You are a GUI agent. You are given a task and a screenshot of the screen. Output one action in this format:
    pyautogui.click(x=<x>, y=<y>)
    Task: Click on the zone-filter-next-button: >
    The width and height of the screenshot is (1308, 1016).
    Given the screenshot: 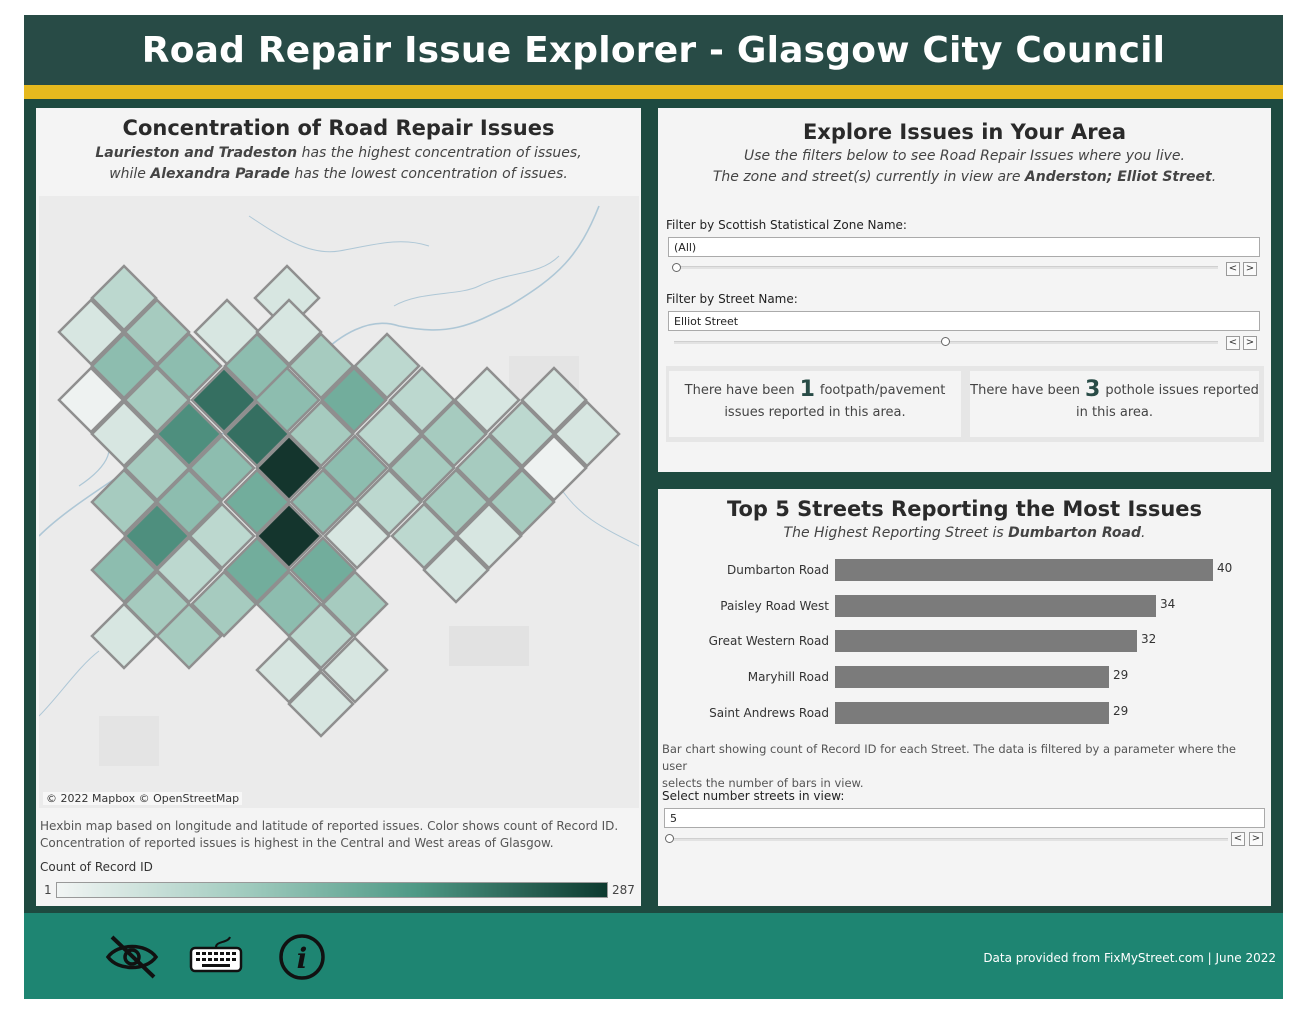 What is the action you would take?
    pyautogui.click(x=1250, y=269)
    